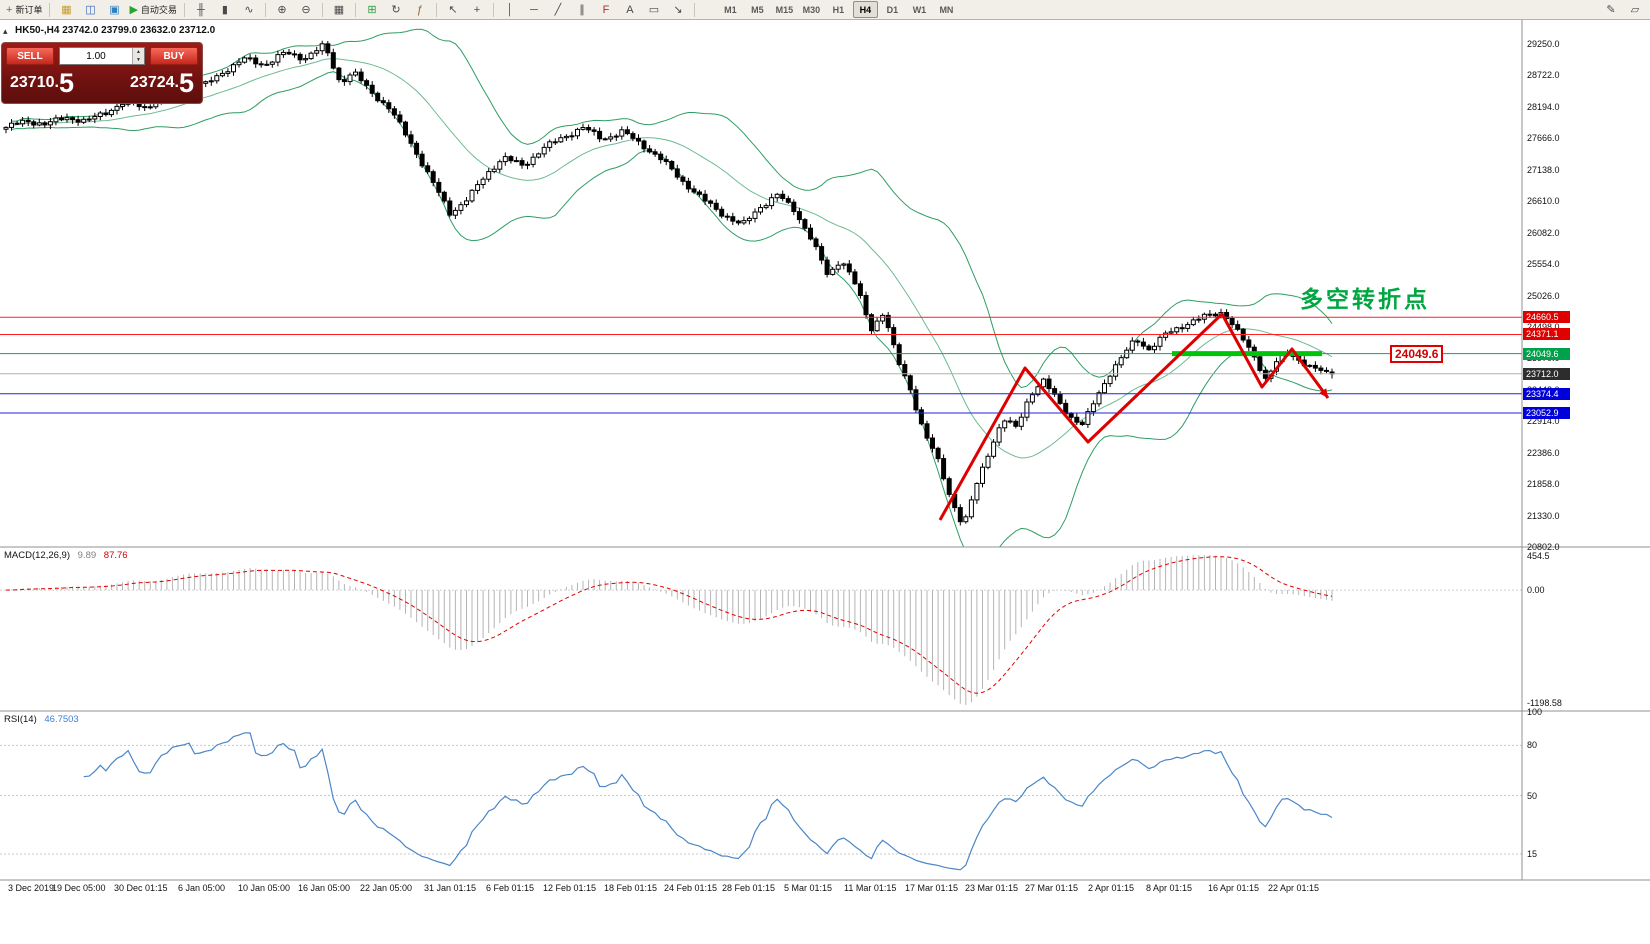  What do you see at coordinates (174, 56) in the screenshot?
I see `buy-button: BUY` at bounding box center [174, 56].